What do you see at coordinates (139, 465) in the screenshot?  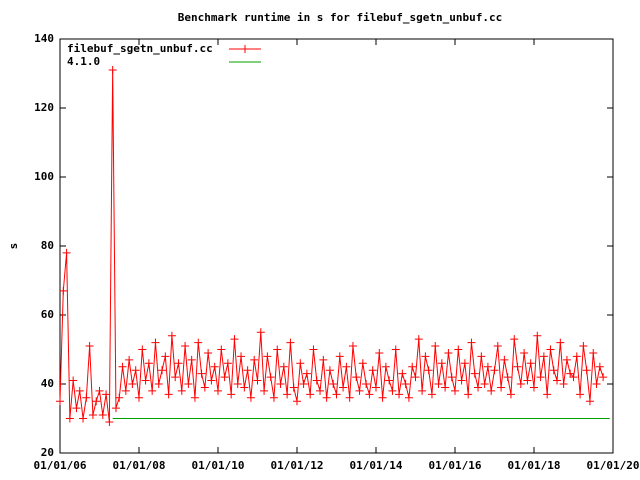 I see `x-tick-label: 01/01/08` at bounding box center [139, 465].